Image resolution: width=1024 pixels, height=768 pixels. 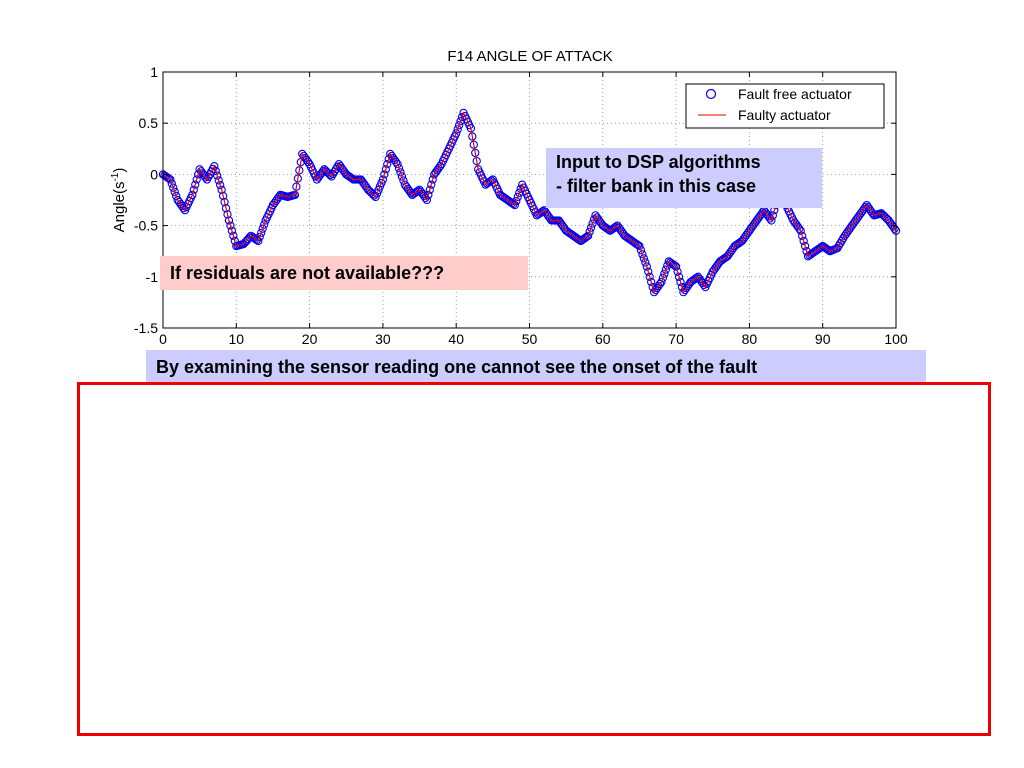 I want to click on y-tick-label: 1, so click(x=154, y=72).